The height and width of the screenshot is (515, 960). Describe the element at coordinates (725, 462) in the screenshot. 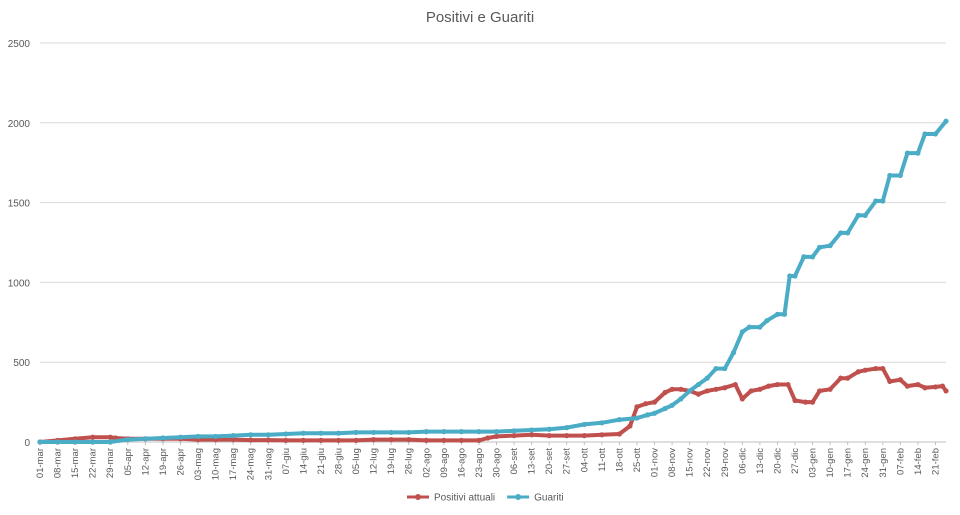

I see `x-tick-label: 29-nov` at that location.